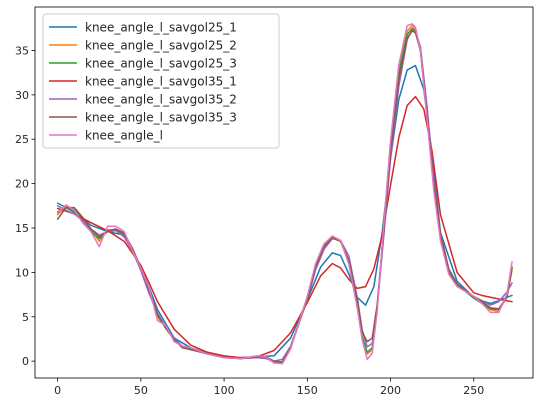 The height and width of the screenshot is (413, 543). Describe the element at coordinates (269, 387) in the screenshot. I see `x-axis: 0 50 100 150 200 250` at that location.